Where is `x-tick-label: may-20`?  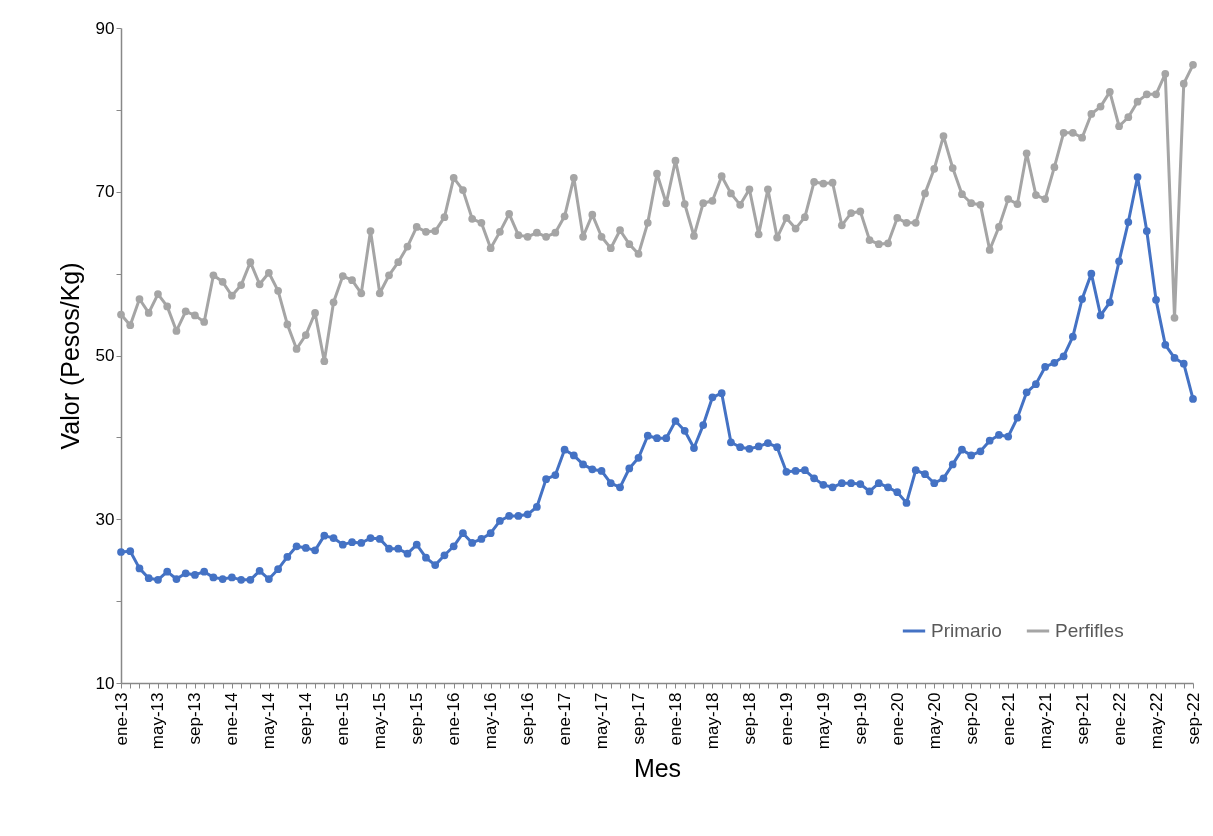
x-tick-label: may-20 is located at coordinates (934, 721).